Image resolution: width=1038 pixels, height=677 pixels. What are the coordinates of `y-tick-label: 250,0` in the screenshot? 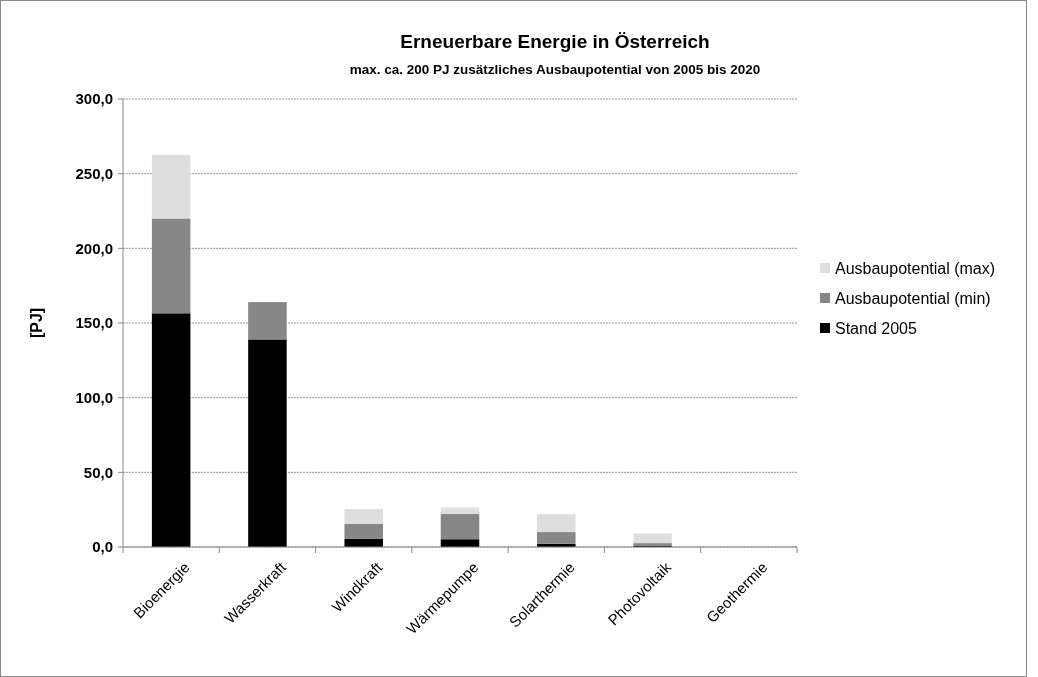 It's located at (94, 173).